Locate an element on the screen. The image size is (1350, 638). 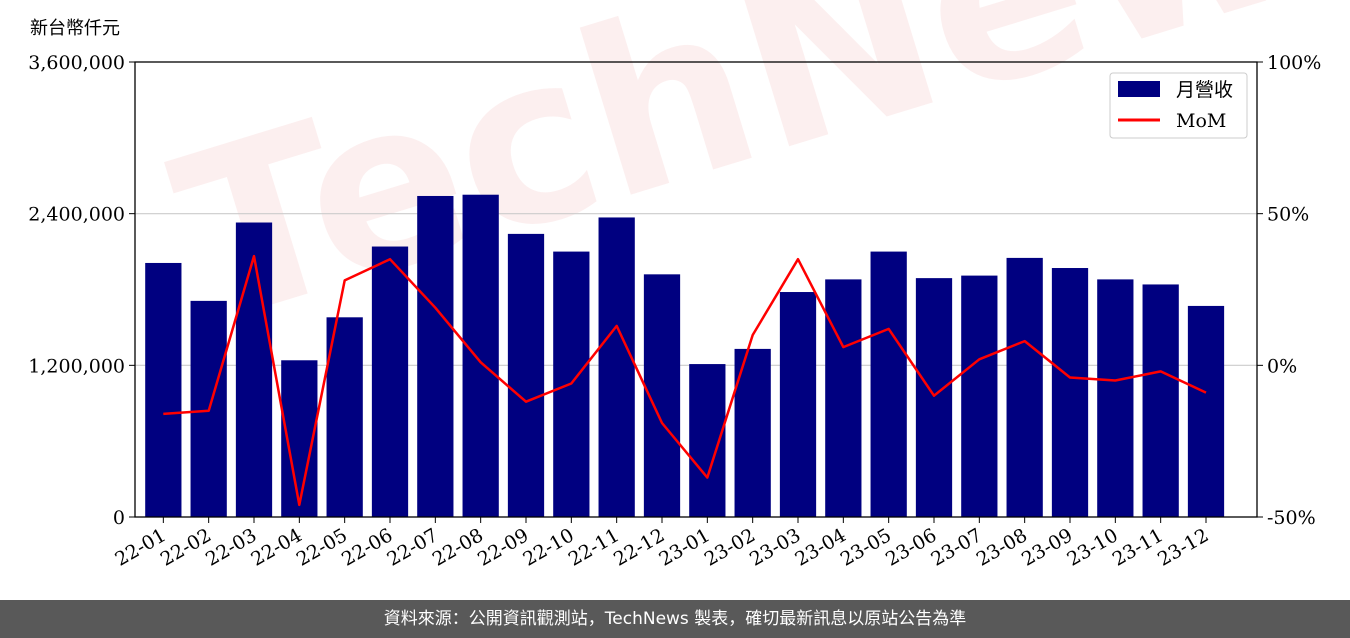
x-tick-label-22-01: 22-01 is located at coordinates (140, 547).